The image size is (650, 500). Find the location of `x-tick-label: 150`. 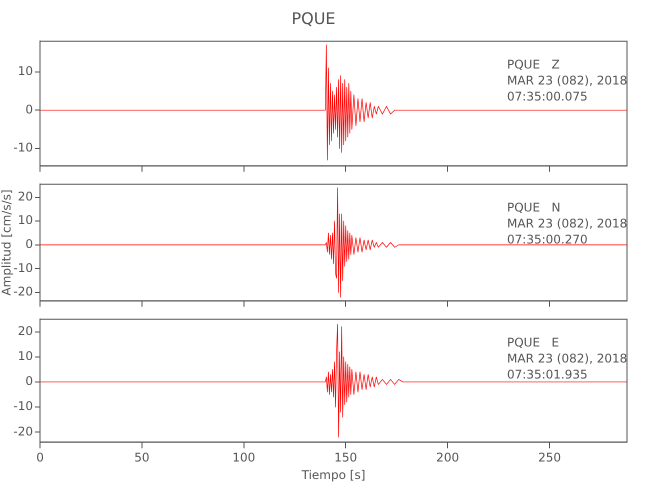

x-tick-label: 150 is located at coordinates (346, 457).